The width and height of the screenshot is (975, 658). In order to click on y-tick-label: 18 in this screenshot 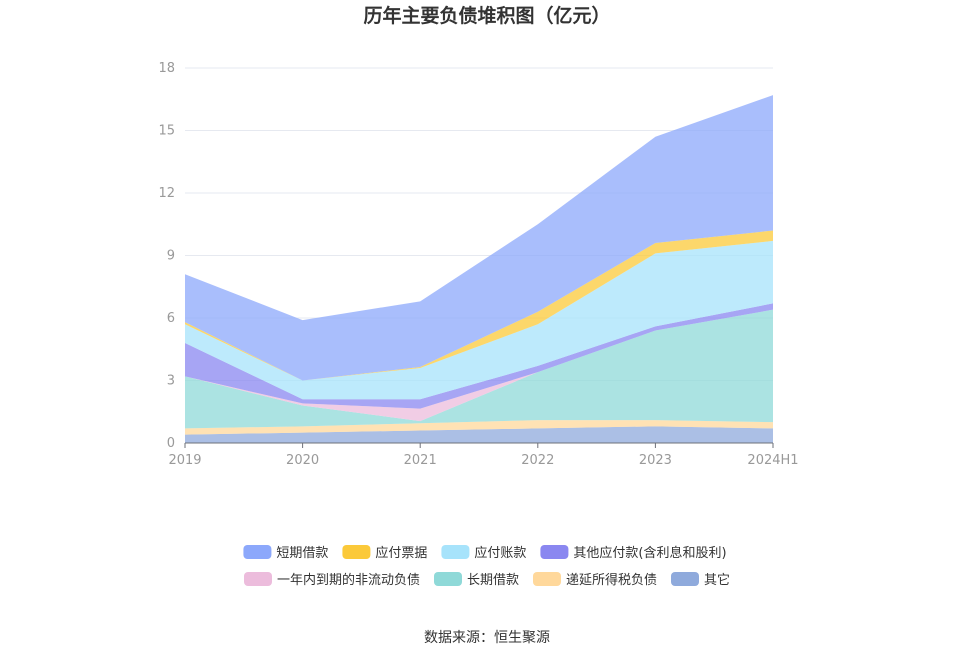, I will do `click(166, 68)`.